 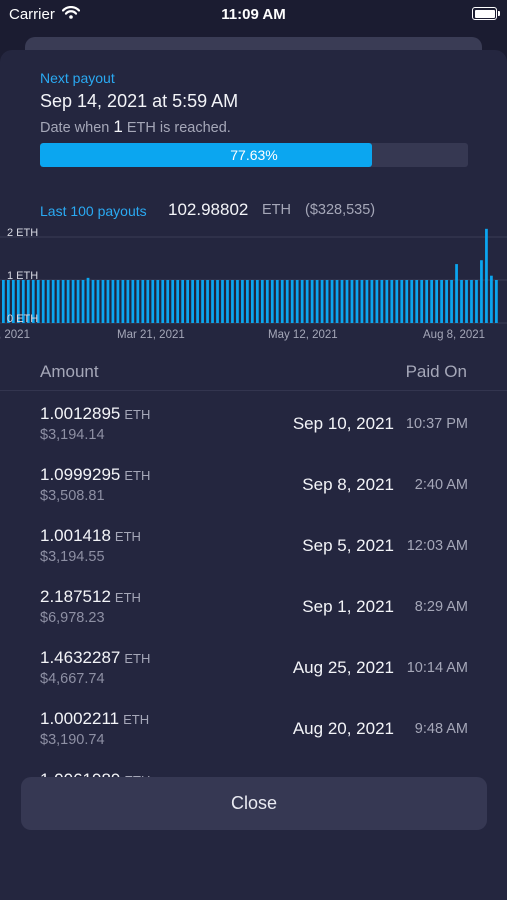 I want to click on row-paid-date: Sep 8, 2021, so click(x=348, y=484).